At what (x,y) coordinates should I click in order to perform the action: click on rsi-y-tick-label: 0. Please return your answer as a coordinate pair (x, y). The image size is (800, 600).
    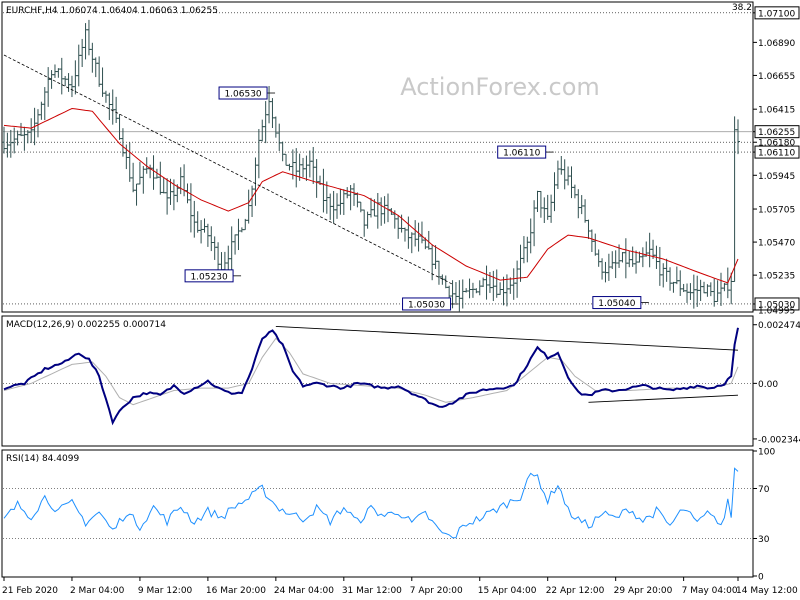
    Looking at the image, I should click on (761, 578).